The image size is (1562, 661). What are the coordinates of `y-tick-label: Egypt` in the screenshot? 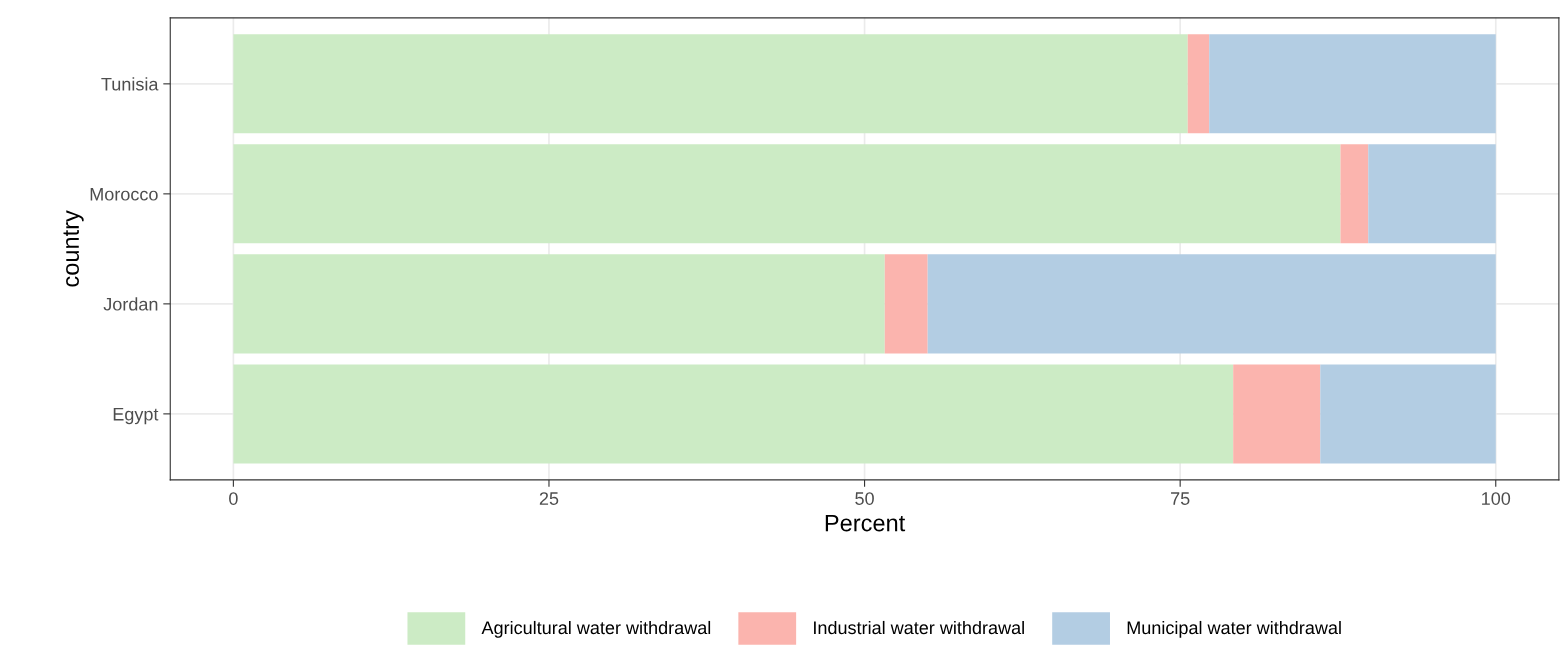 It's located at (136, 416).